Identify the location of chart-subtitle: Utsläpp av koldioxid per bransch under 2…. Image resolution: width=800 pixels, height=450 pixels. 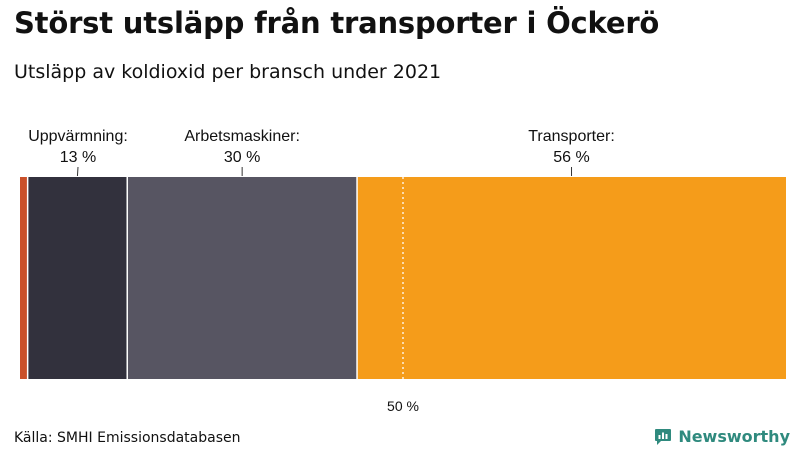
(228, 72).